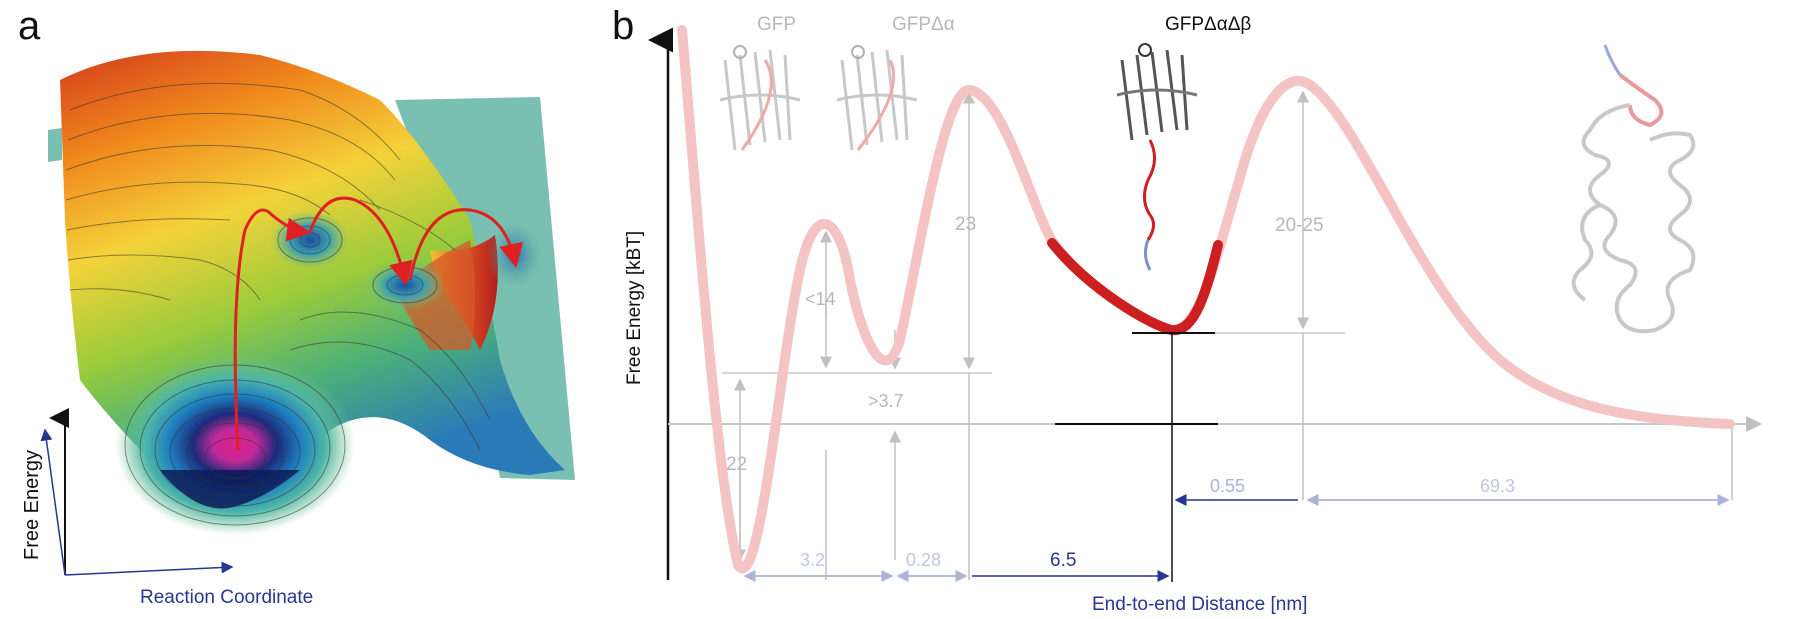 The image size is (1797, 619). What do you see at coordinates (1299, 225) in the screenshot?
I see `label-energy-20-25: 20-25` at bounding box center [1299, 225].